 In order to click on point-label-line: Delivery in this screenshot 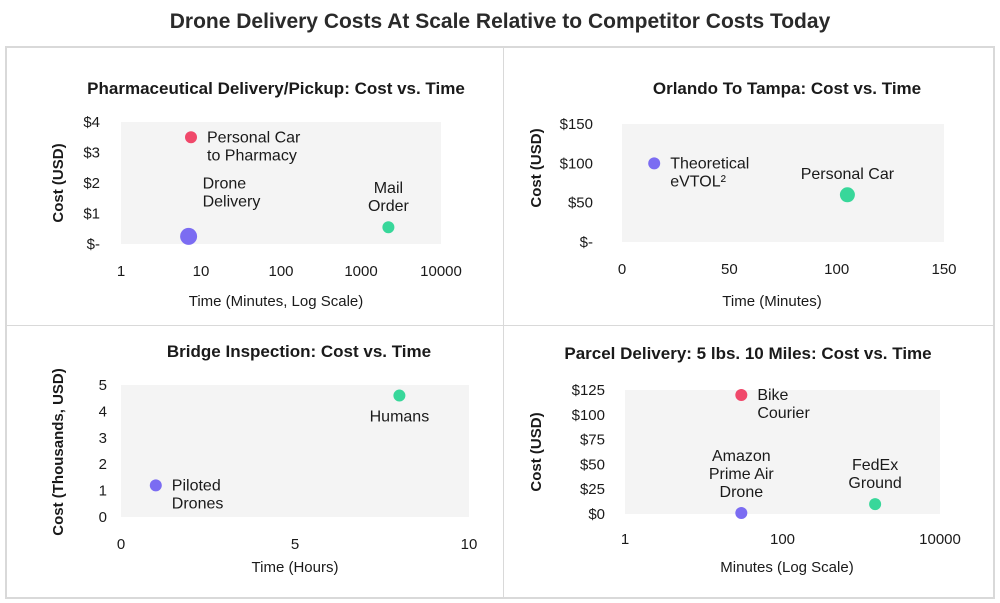, I will do `click(232, 201)`.